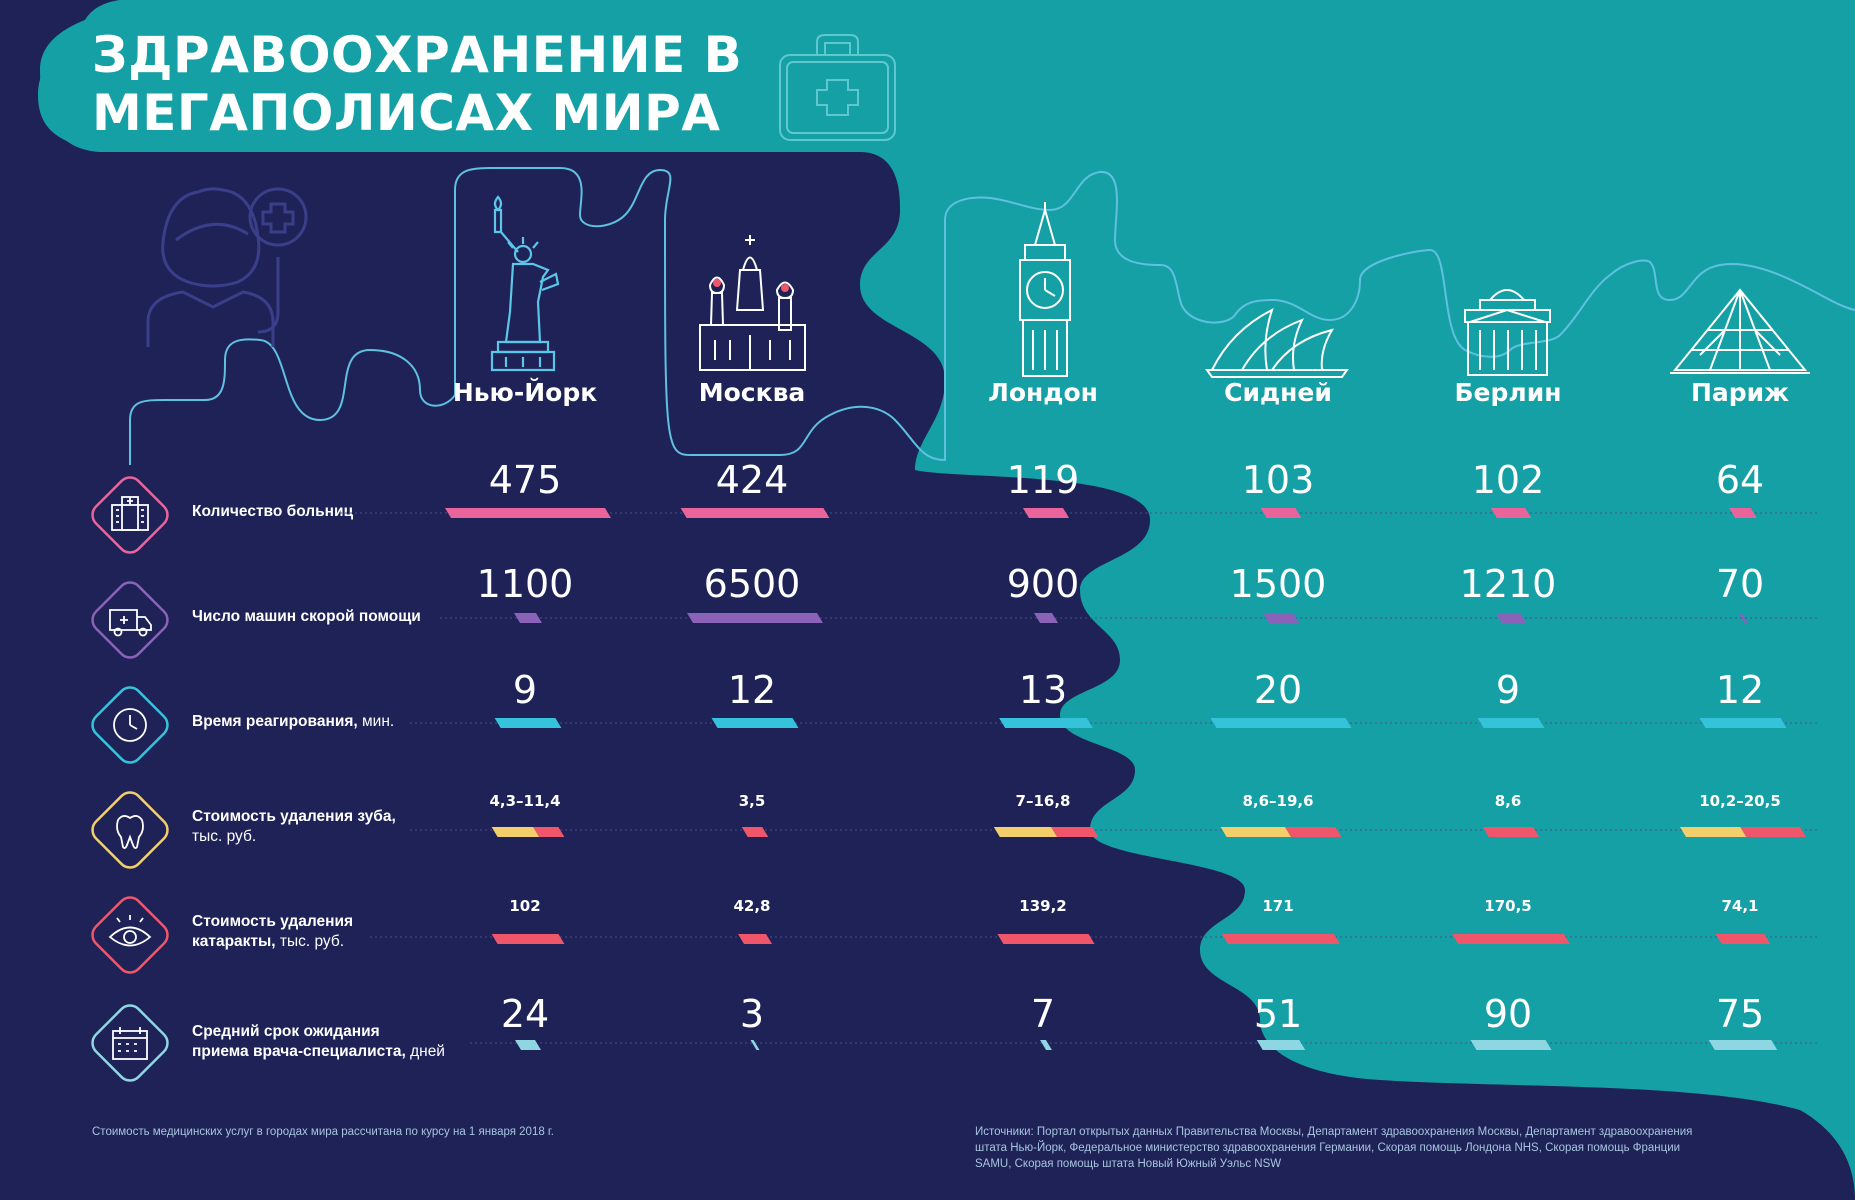  What do you see at coordinates (752, 906) in the screenshot?
I see `value-label: 42,8` at bounding box center [752, 906].